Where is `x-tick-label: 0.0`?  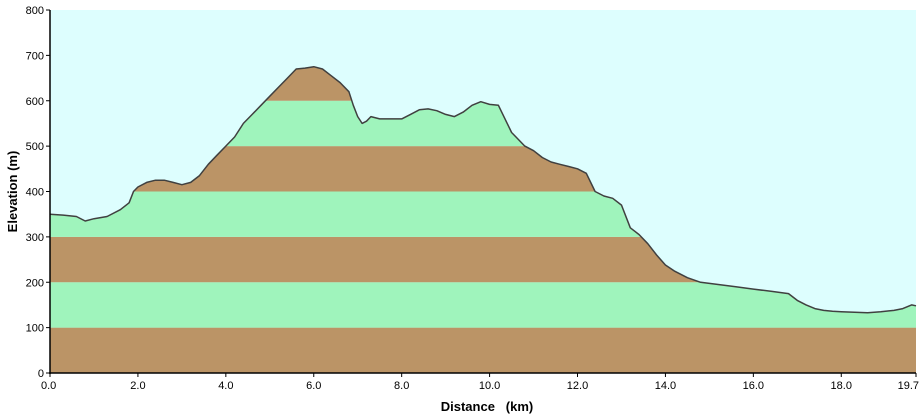
x-tick-label: 0.0 is located at coordinates (48, 386).